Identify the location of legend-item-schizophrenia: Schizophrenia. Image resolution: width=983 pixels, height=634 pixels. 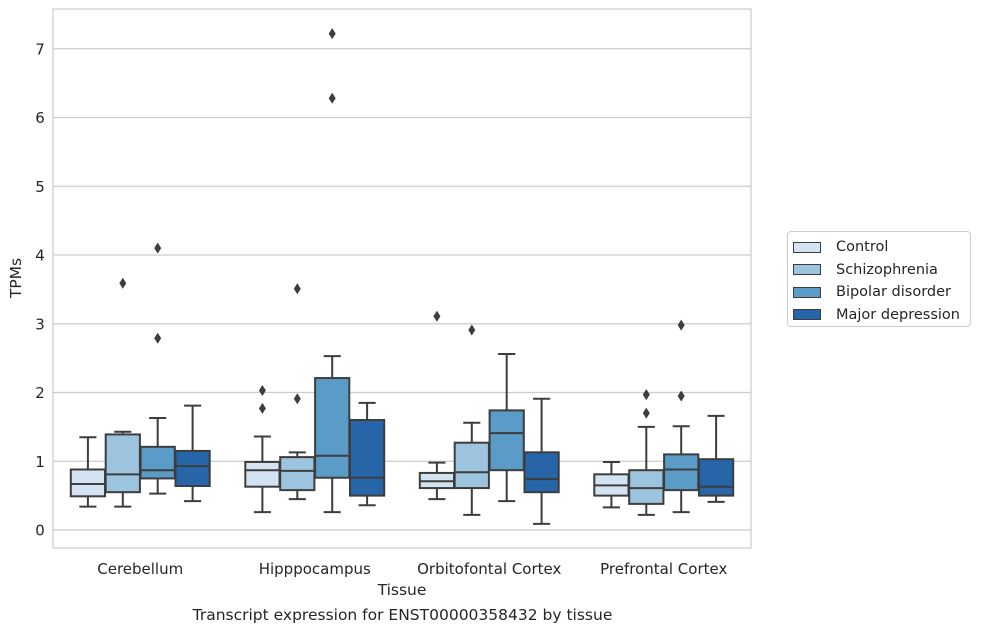
(881, 270).